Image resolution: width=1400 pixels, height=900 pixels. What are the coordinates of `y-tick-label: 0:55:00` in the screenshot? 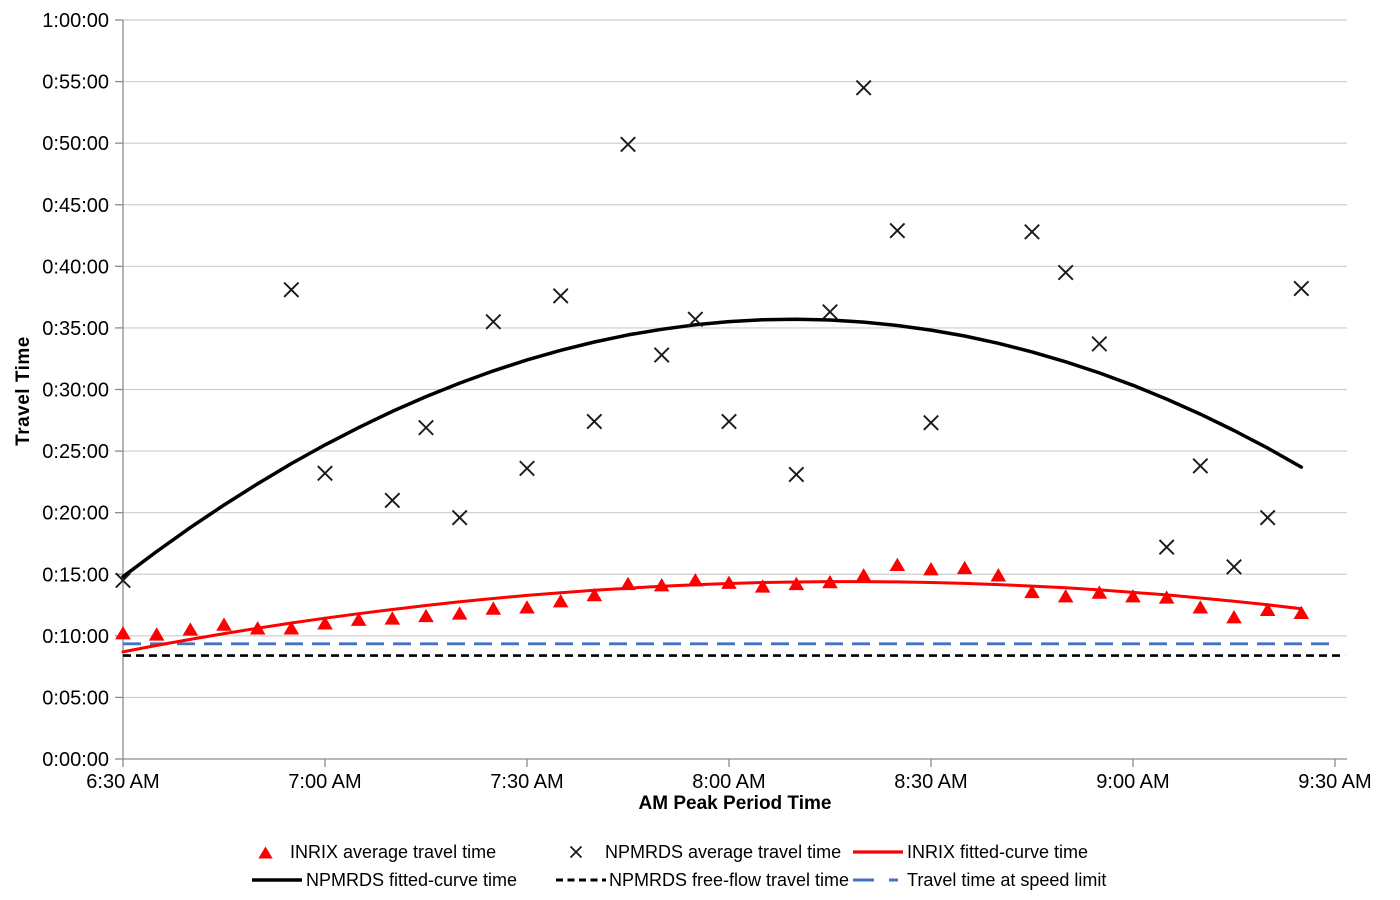 It's located at (75, 83).